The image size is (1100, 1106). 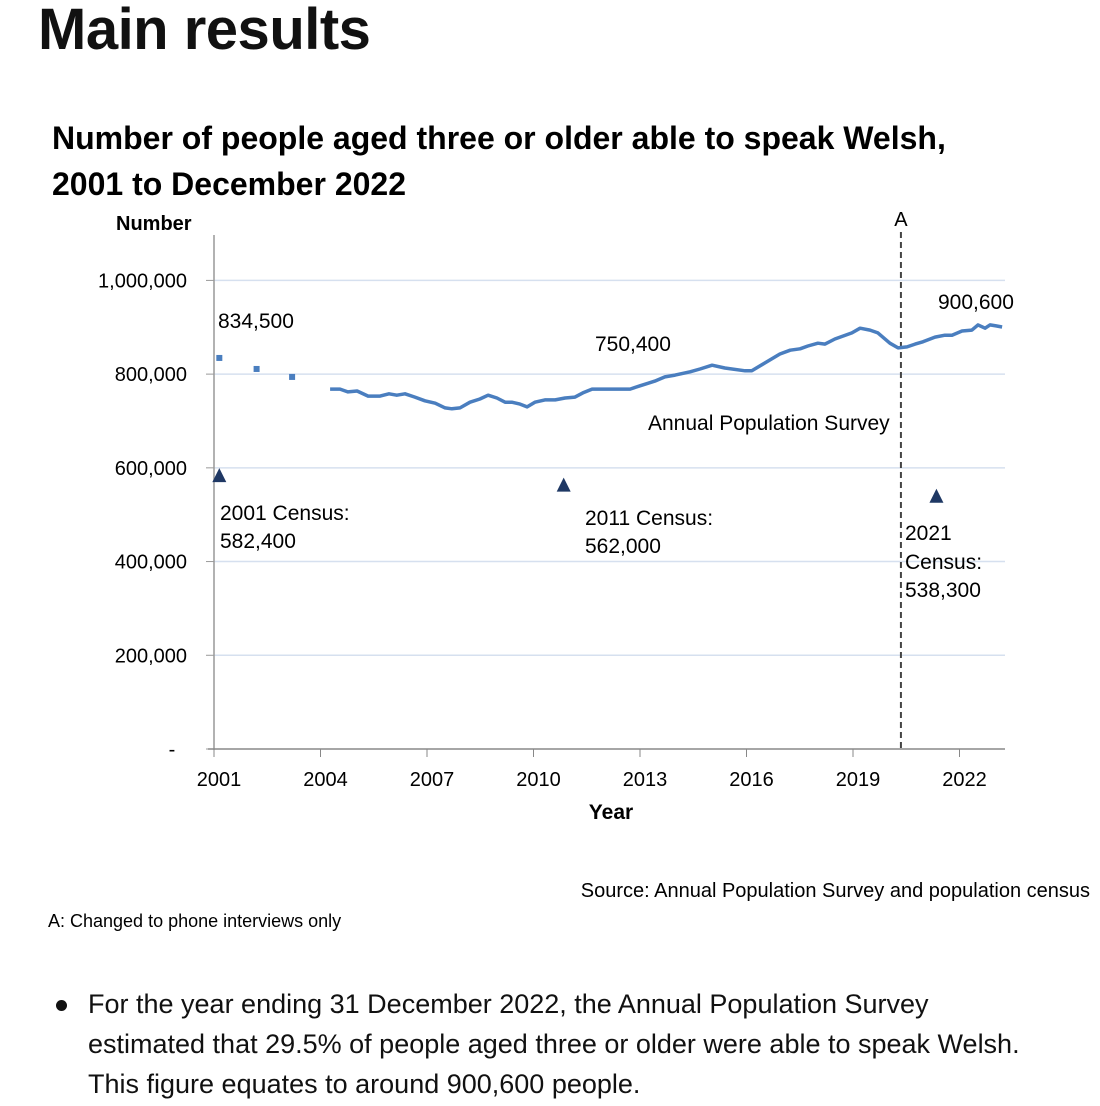 What do you see at coordinates (151, 375) in the screenshot?
I see `y-tick-label: 800,000` at bounding box center [151, 375].